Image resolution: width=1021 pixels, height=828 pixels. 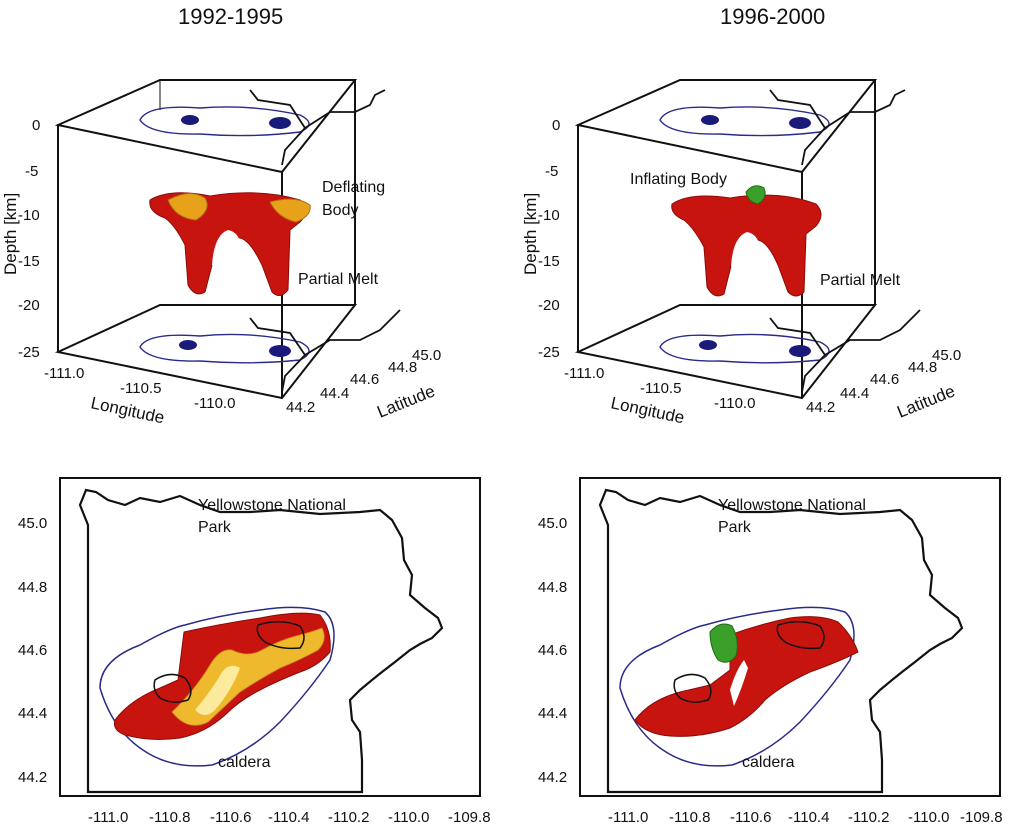 What do you see at coordinates (678, 179) in the screenshot?
I see `body-label: Inflating Body` at bounding box center [678, 179].